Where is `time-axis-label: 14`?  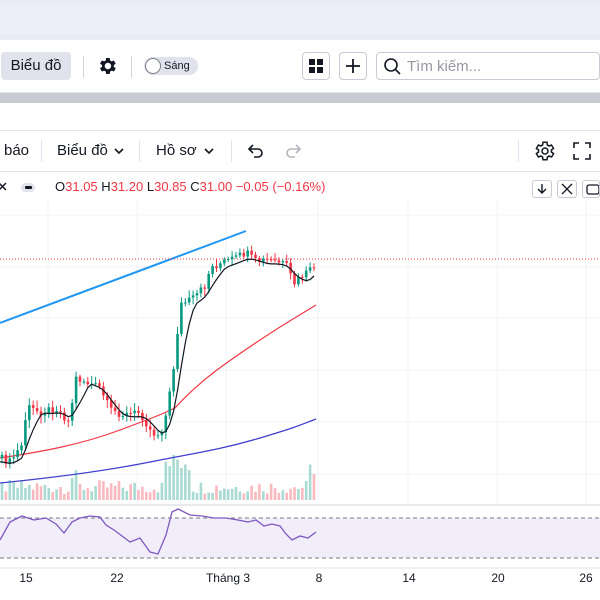
time-axis-label: 14 is located at coordinates (409, 578).